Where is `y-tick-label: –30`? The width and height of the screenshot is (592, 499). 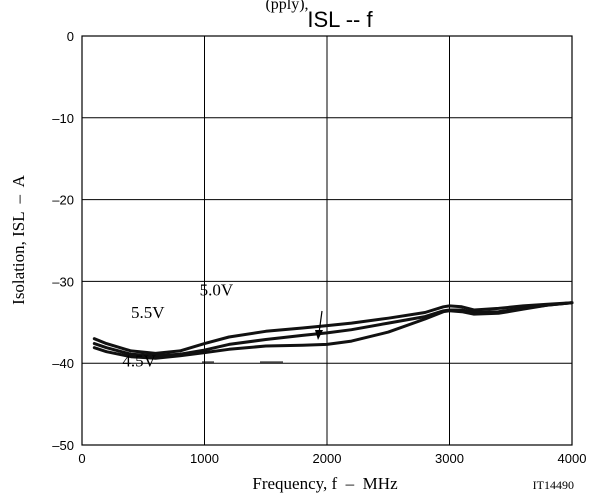
y-tick-label: –30 is located at coordinates (63, 281).